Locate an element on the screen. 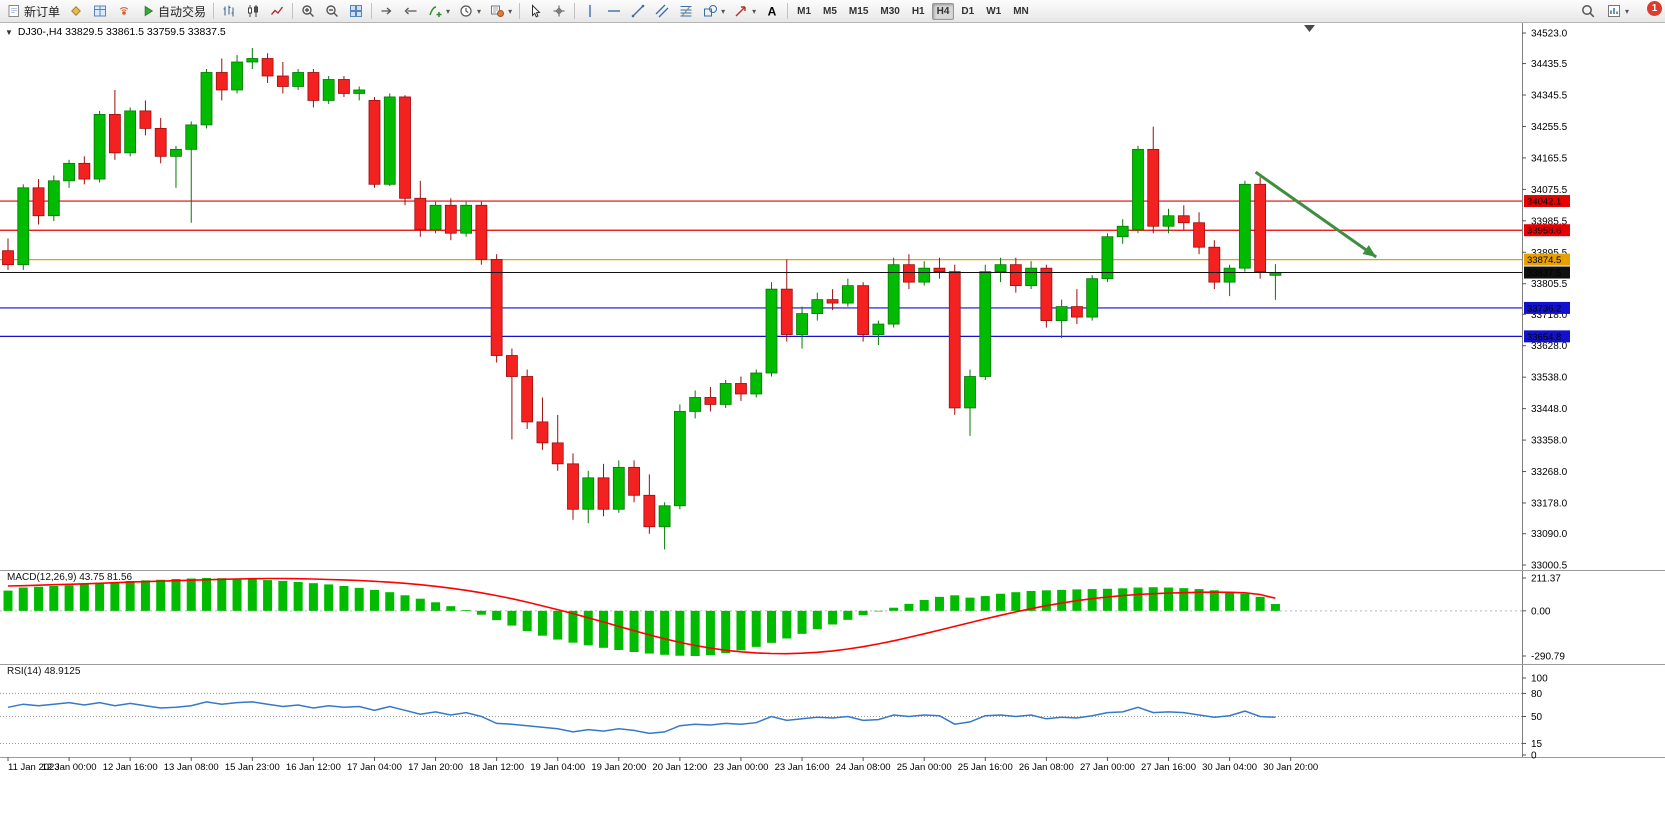 The width and height of the screenshot is (1665, 830). svg-text: 18 Jan 12:00 is located at coordinates (496, 767).